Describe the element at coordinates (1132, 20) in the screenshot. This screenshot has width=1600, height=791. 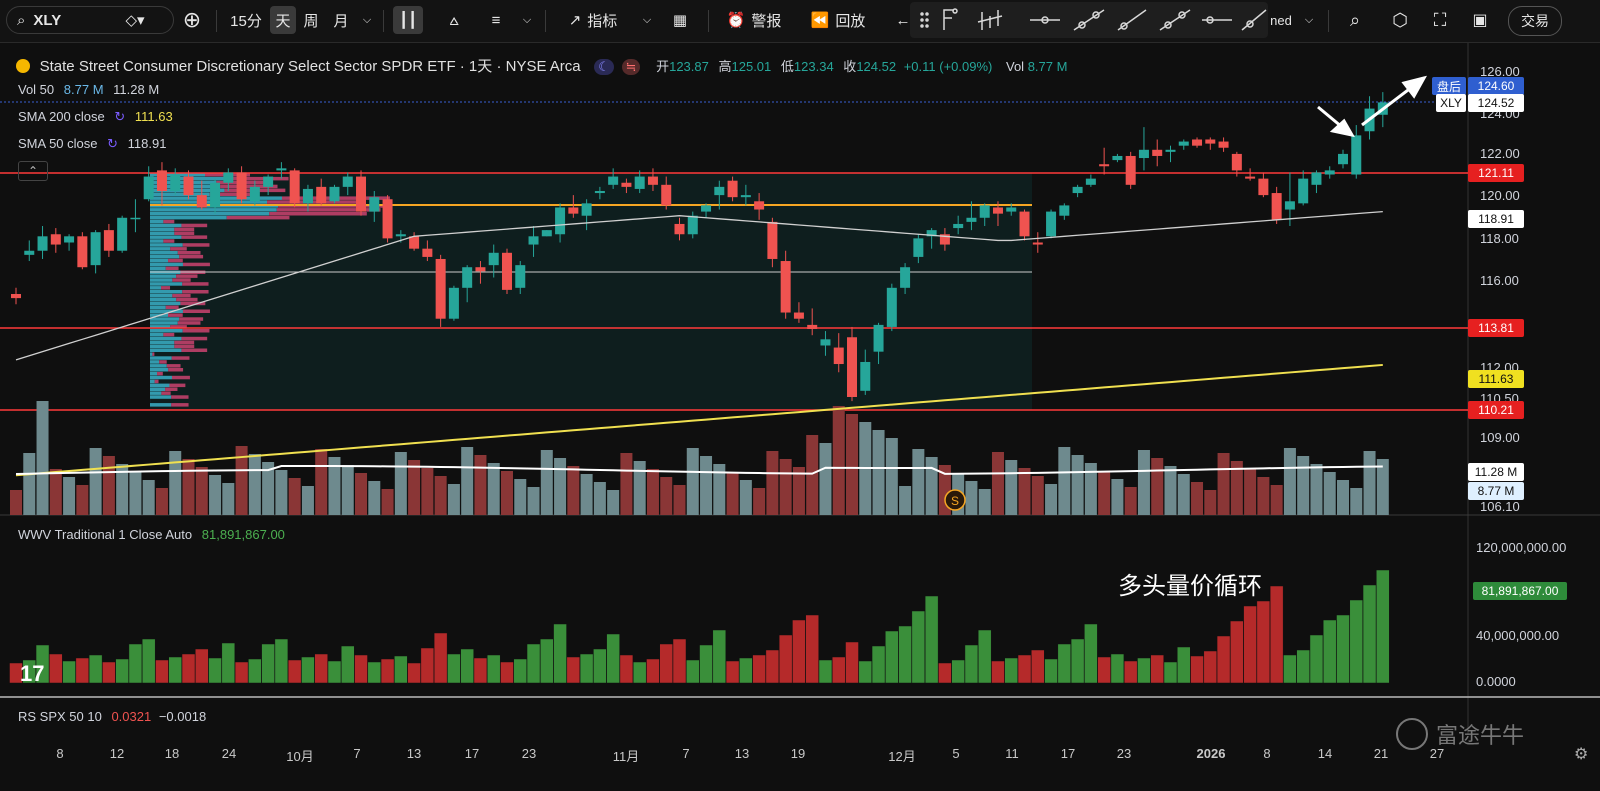
I see `ray-icon` at that location.